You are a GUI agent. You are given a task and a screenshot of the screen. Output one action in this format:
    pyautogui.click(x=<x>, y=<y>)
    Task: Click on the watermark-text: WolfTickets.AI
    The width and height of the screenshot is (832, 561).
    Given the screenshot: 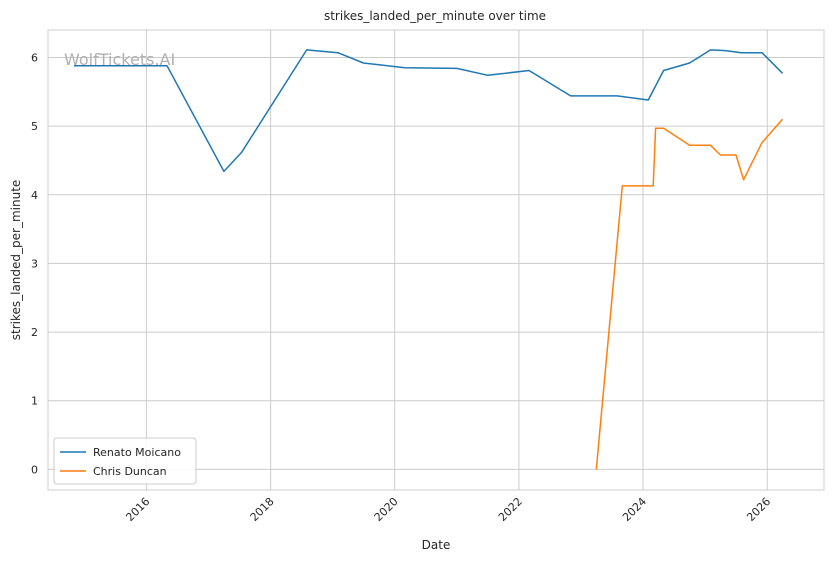 What is the action you would take?
    pyautogui.click(x=119, y=59)
    